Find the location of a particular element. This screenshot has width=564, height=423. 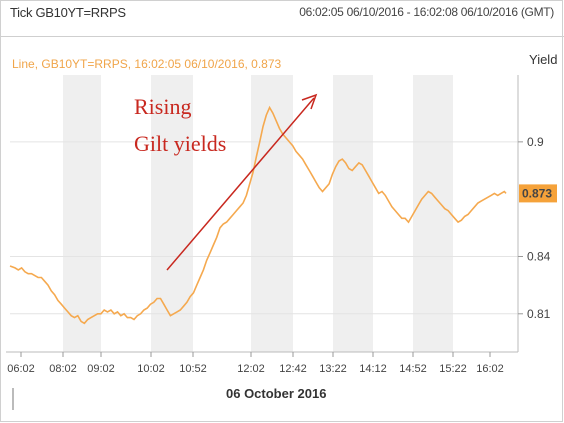

x-tick-label: 10:52 is located at coordinates (193, 369).